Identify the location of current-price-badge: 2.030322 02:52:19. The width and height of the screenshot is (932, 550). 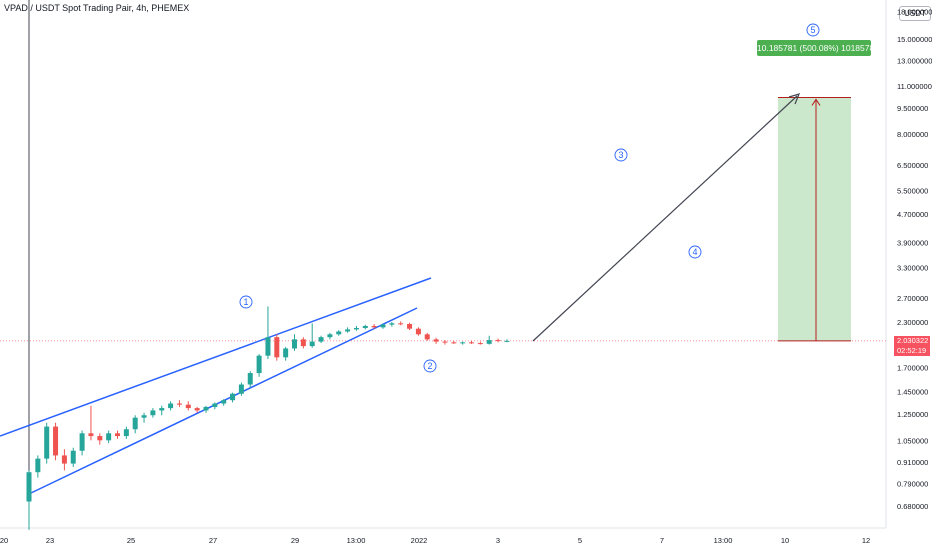
(912, 346).